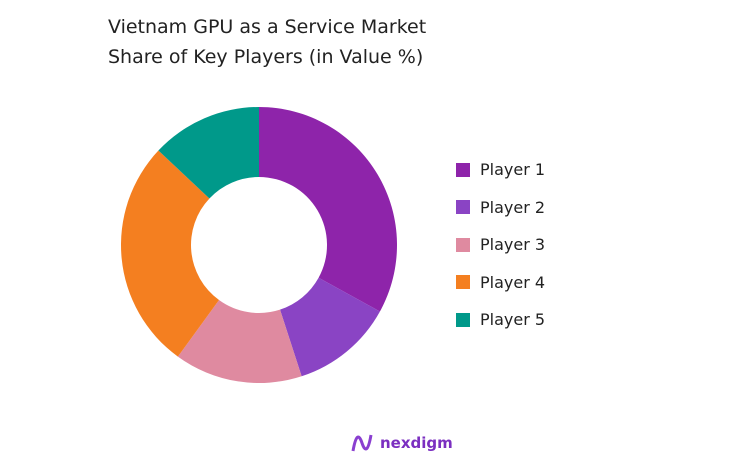 Image resolution: width=751 pixels, height=468 pixels. I want to click on legend-item: Player 3, so click(500, 244).